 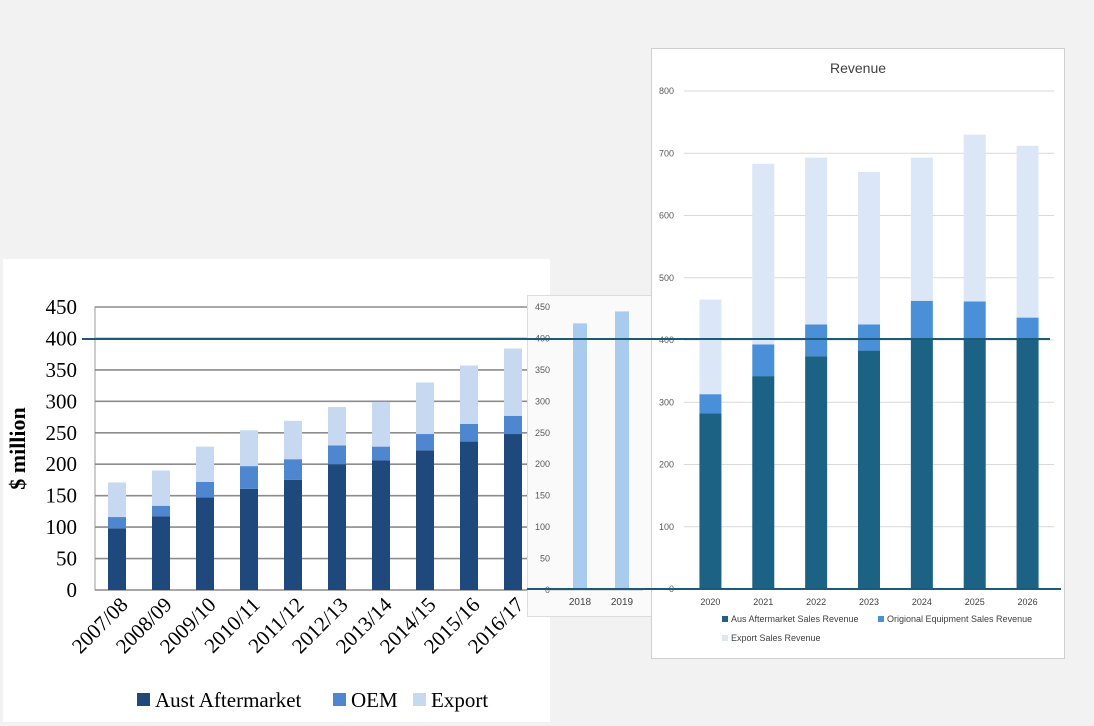 I want to click on y-axis-label: $ million, so click(x=17, y=448).